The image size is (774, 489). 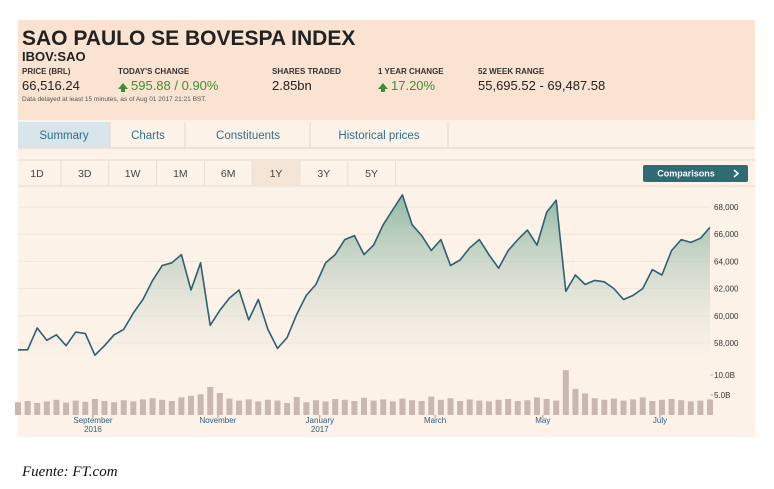 I want to click on y-tick-label: 62,000, so click(x=726, y=289).